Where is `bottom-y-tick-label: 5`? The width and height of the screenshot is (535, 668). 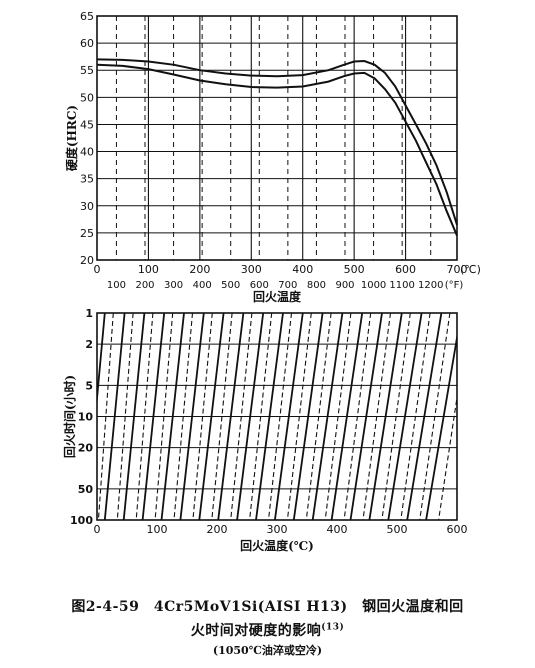
bottom-y-tick-label: 5 is located at coordinates (89, 385).